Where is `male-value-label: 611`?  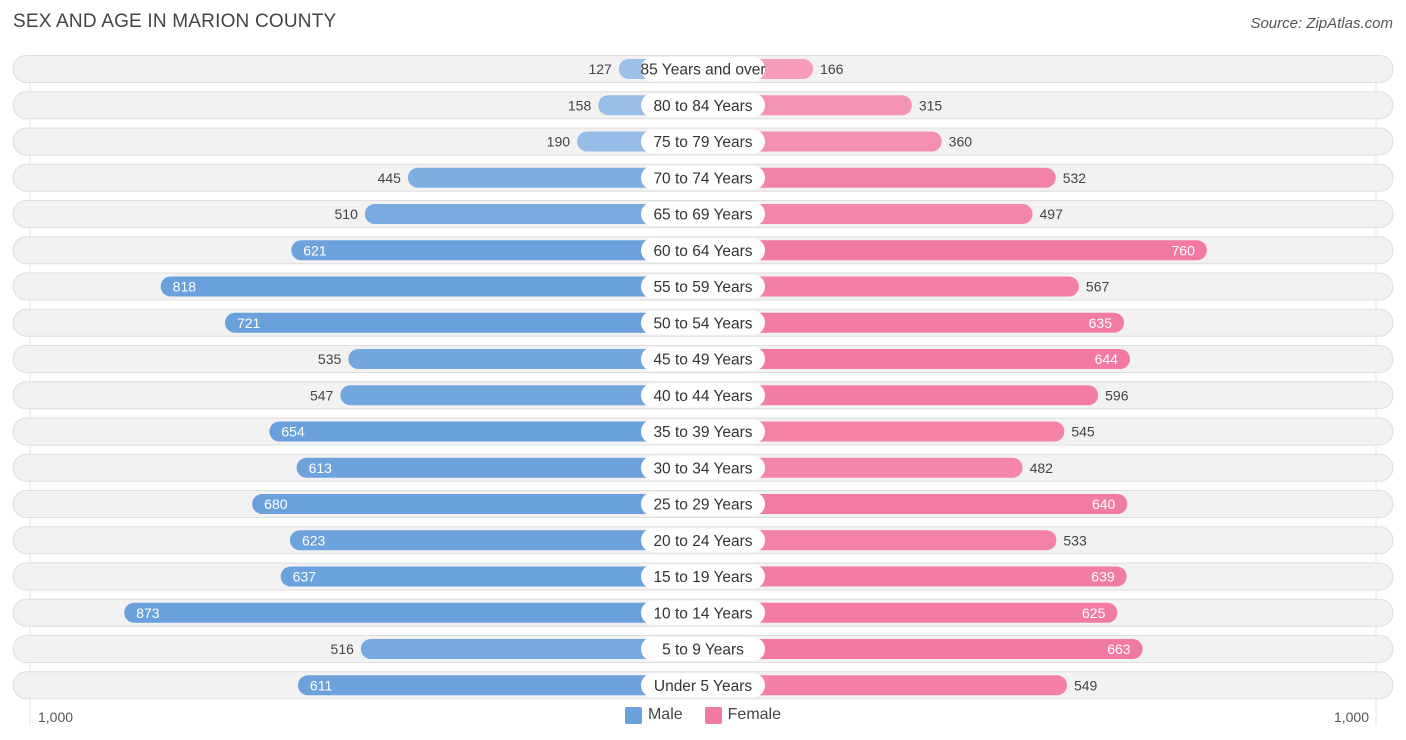 male-value-label: 611 is located at coordinates (321, 685).